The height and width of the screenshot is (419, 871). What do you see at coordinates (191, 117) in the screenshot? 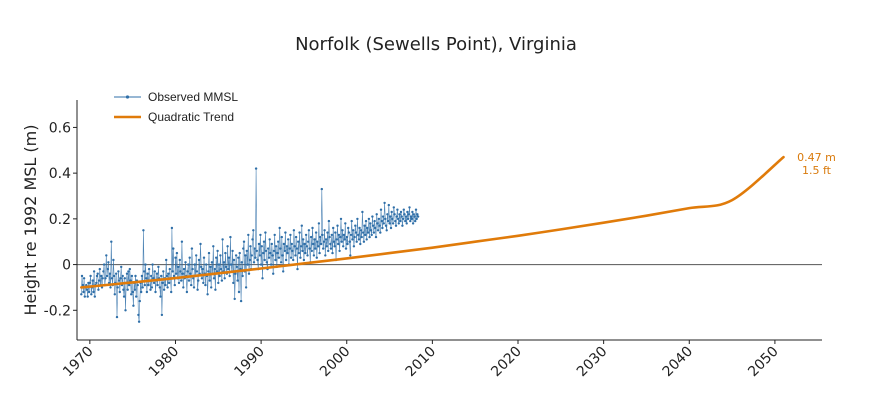
I see `legend-label-trend: Quadratic Trend` at bounding box center [191, 117].